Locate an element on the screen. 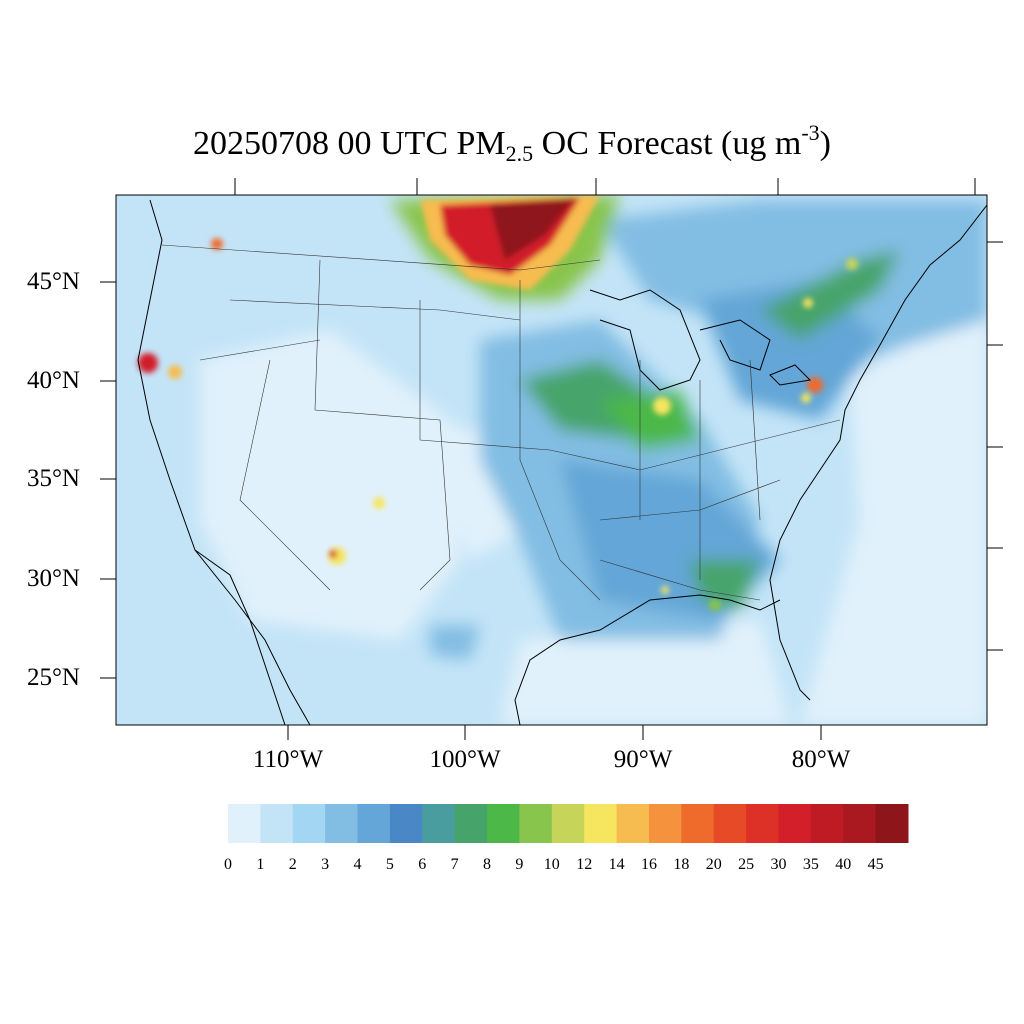 This screenshot has height=1024, width=1024. lon-label-110w: 110°W is located at coordinates (288, 759).